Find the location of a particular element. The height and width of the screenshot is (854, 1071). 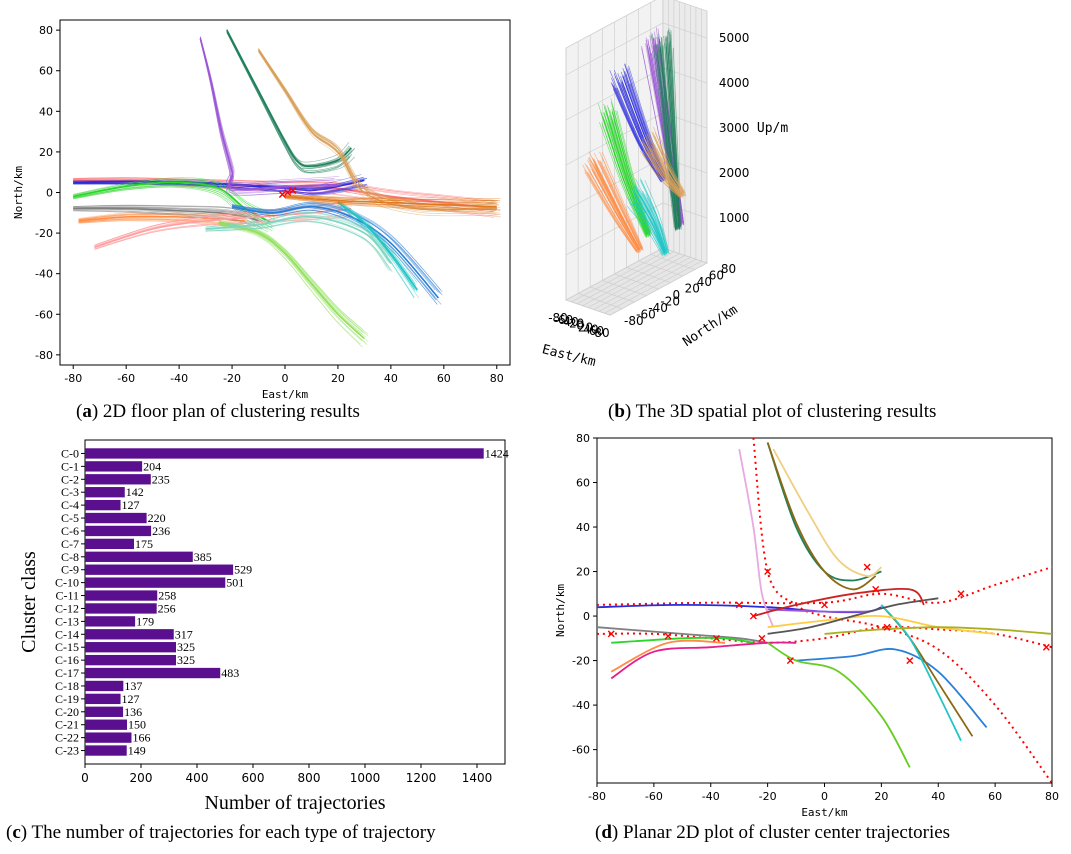

plot-area is located at coordinates (287, 188).